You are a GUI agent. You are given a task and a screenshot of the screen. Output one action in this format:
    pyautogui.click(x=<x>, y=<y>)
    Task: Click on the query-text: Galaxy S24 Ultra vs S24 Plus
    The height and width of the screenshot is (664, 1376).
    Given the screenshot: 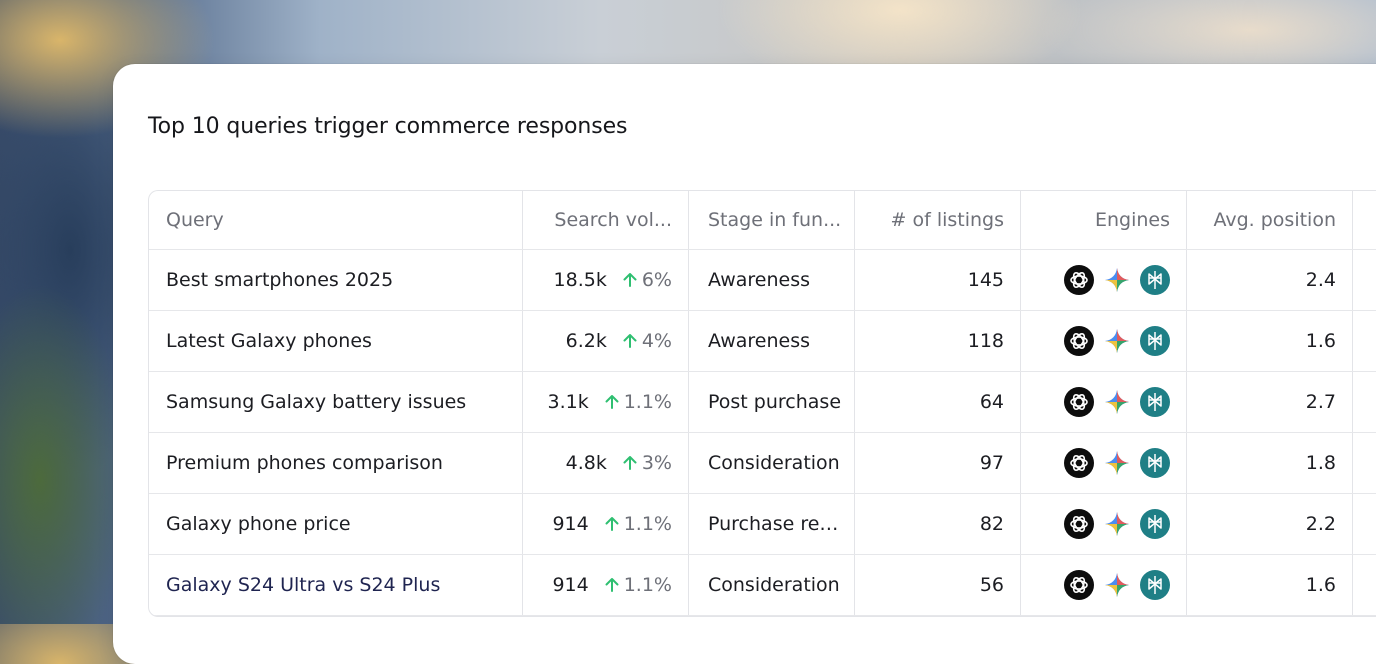 What is the action you would take?
    pyautogui.click(x=303, y=585)
    